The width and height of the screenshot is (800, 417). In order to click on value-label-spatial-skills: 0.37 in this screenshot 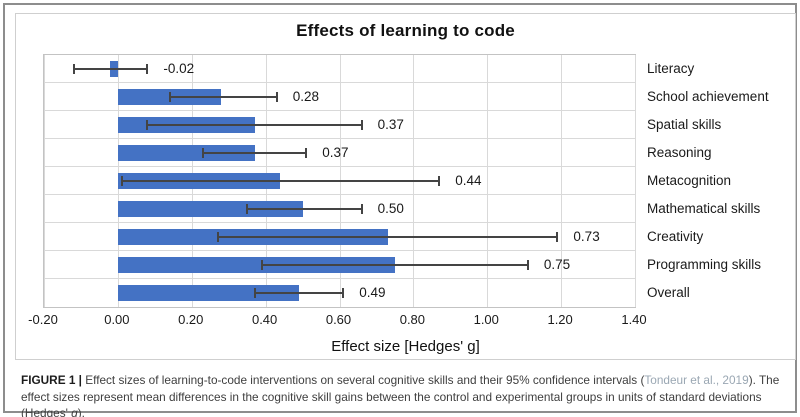, I will do `click(390, 124)`.